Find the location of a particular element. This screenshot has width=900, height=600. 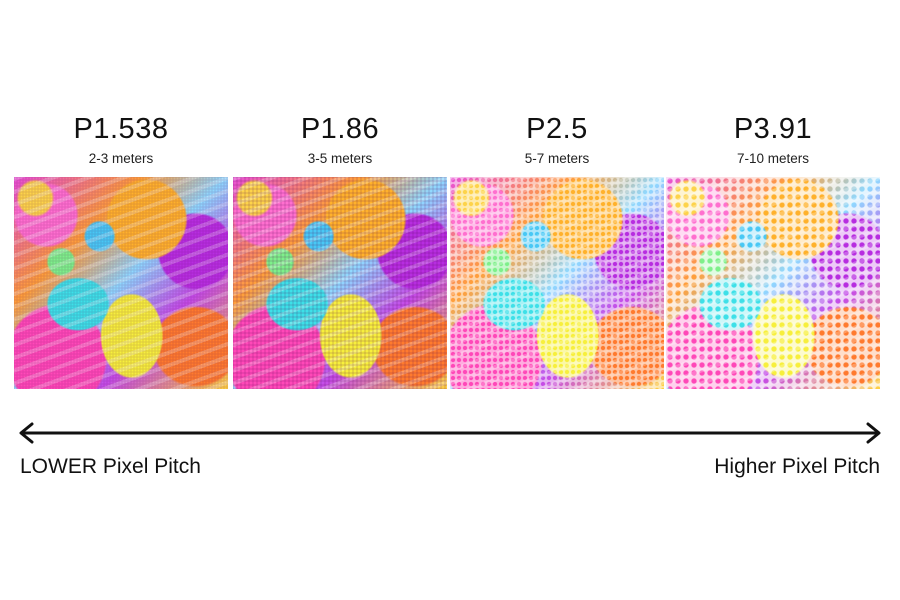

double-arrow-icon is located at coordinates (450, 433).